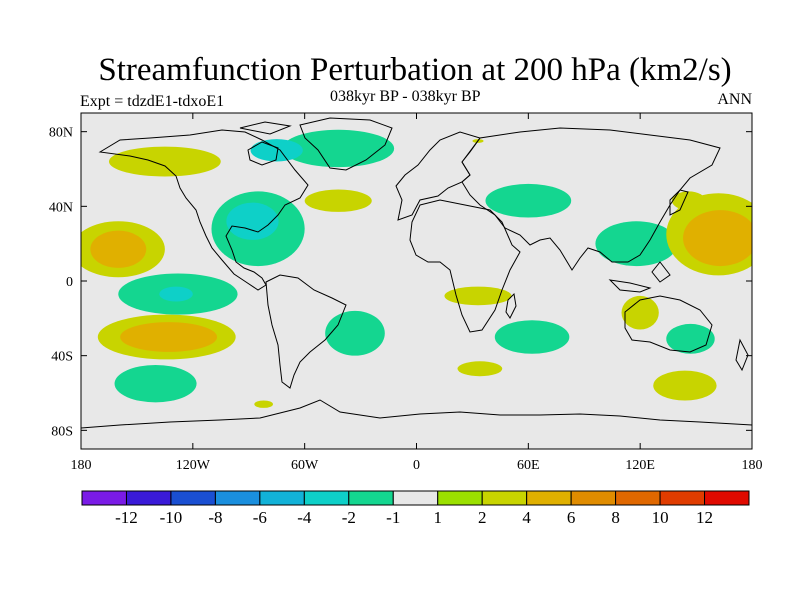 Image resolution: width=800 pixels, height=600 pixels. Describe the element at coordinates (69, 282) in the screenshot. I see `lat-tick-label: 0` at that location.